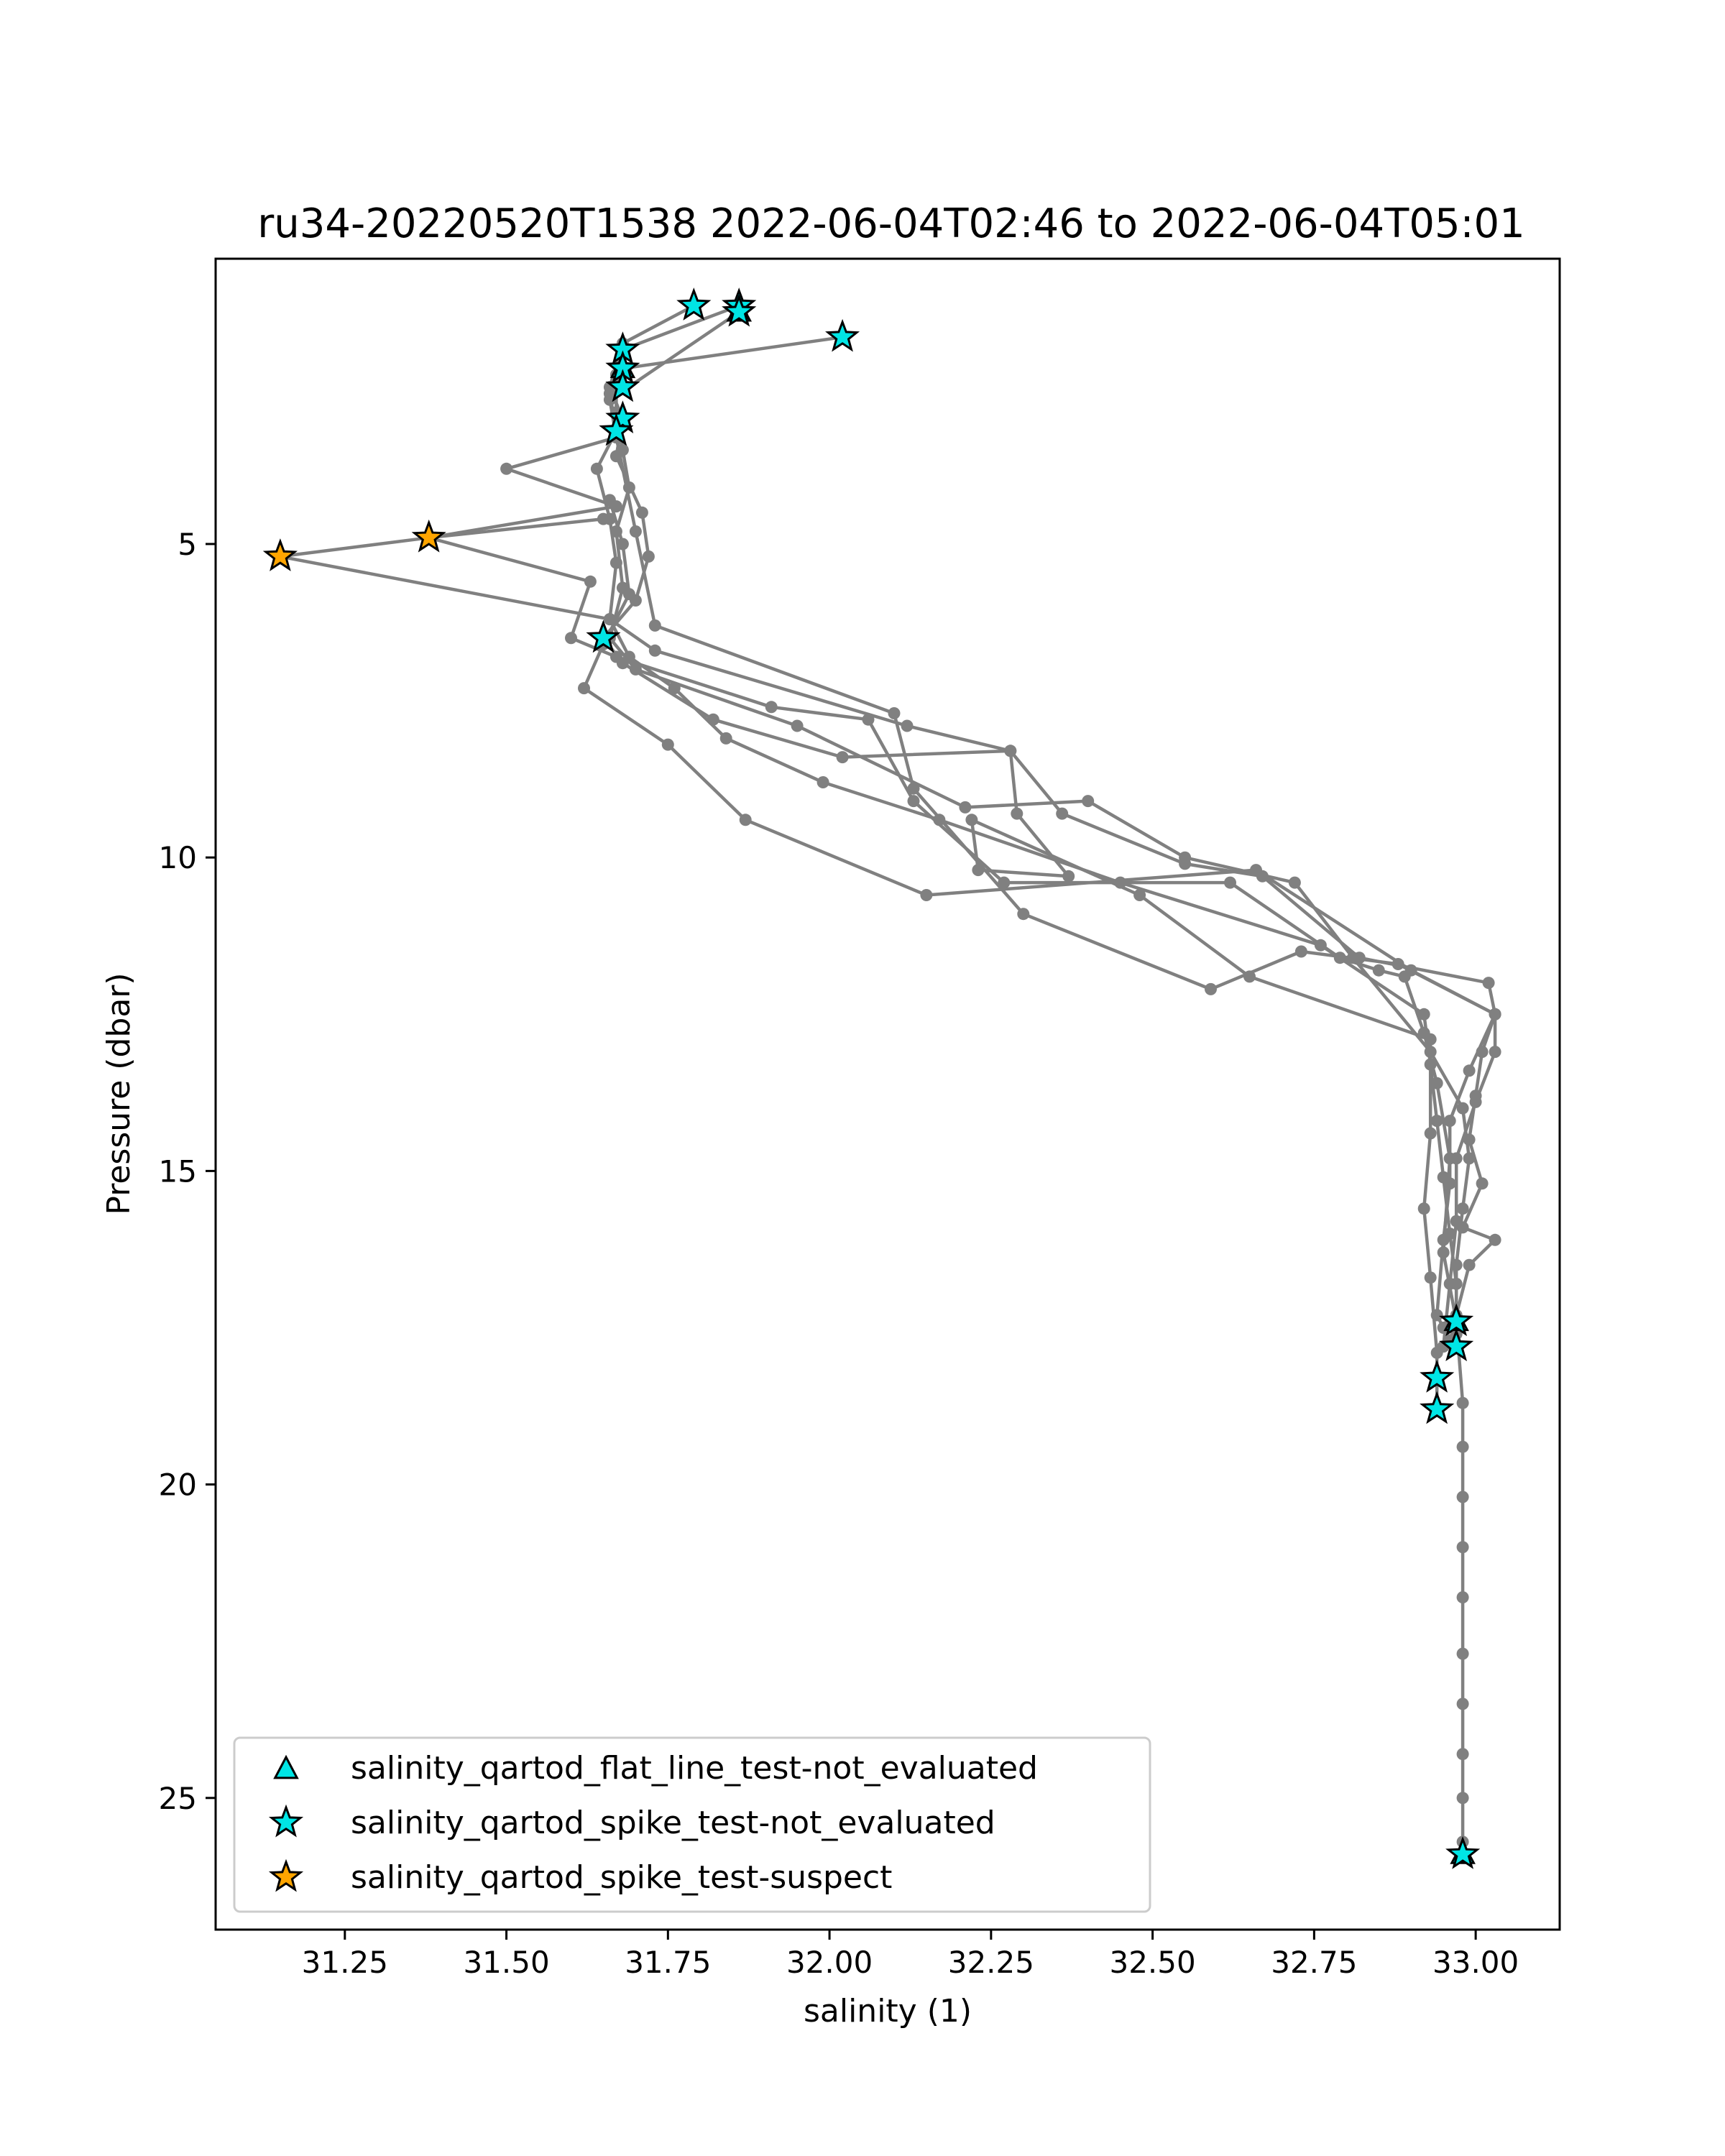 The width and height of the screenshot is (1725, 2156). What do you see at coordinates (119, 1093) in the screenshot?
I see `y-axis-label: Pressure (dbar)` at bounding box center [119, 1093].